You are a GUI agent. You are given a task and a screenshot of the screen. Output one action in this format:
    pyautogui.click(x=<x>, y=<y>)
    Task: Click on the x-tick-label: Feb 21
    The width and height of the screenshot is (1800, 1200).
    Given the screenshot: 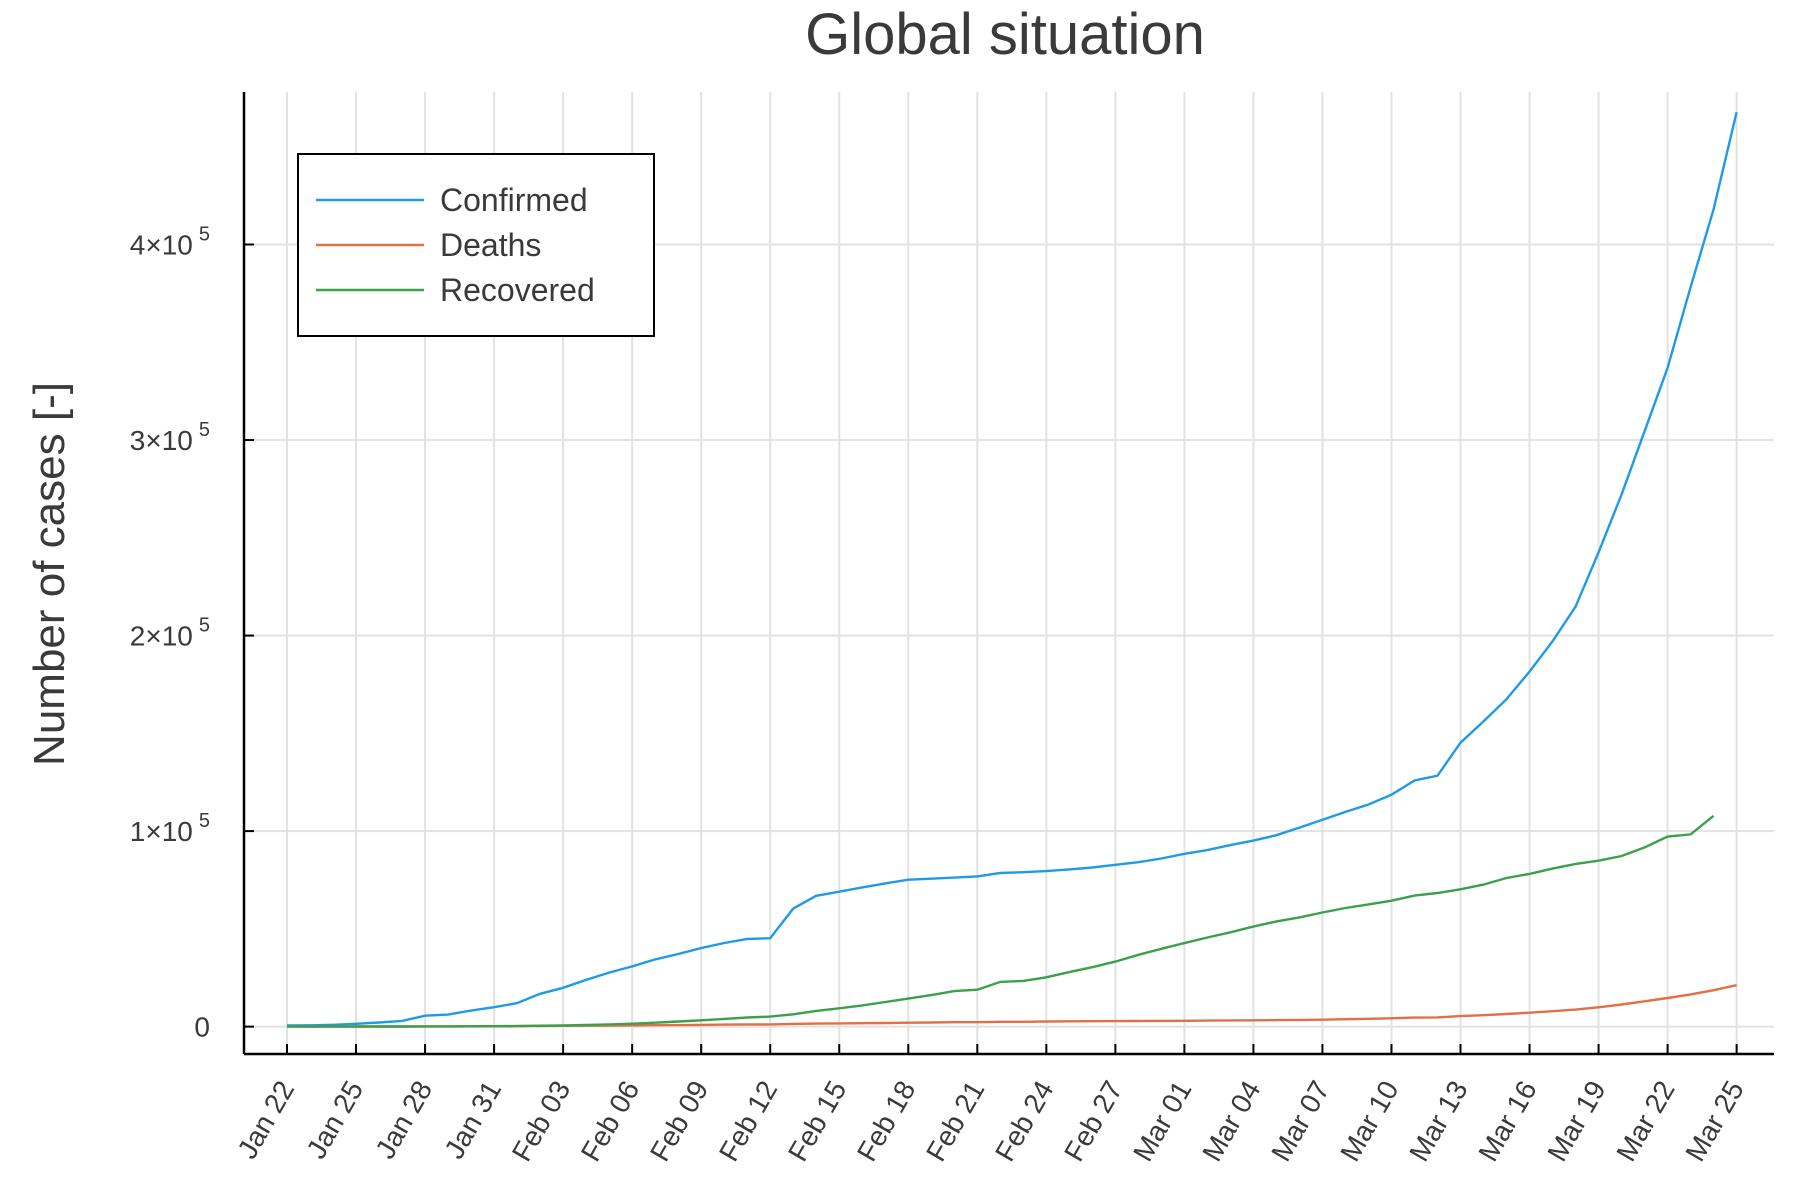 What is the action you would take?
    pyautogui.click(x=955, y=1121)
    